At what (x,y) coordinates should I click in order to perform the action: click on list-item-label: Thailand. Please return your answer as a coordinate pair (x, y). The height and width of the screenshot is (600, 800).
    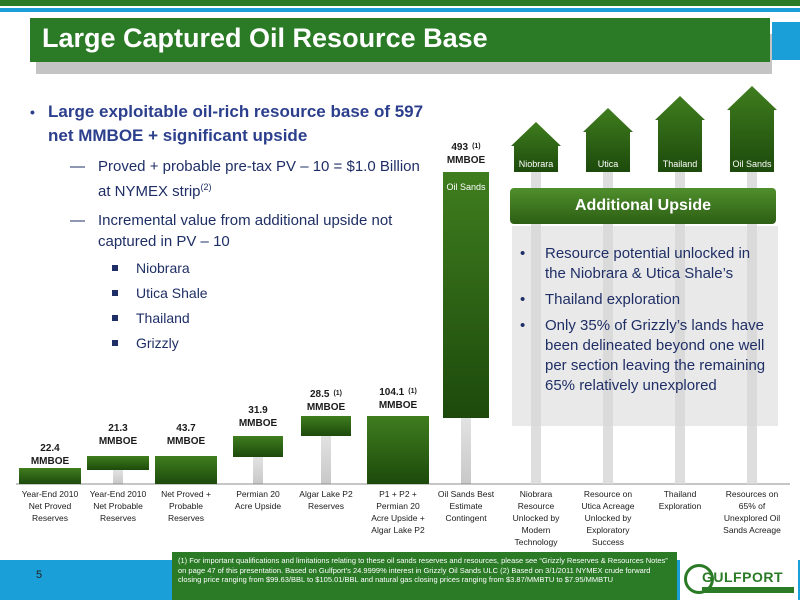
    Looking at the image, I should click on (163, 318).